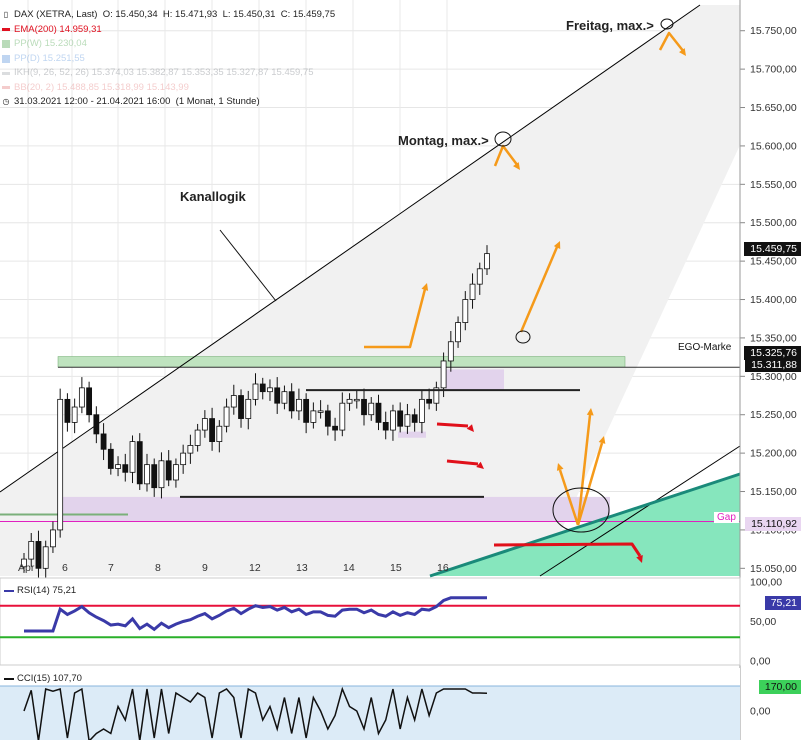  What do you see at coordinates (773, 365) in the screenshot?
I see `ego-lower-tag: 15.311,88` at bounding box center [773, 365].